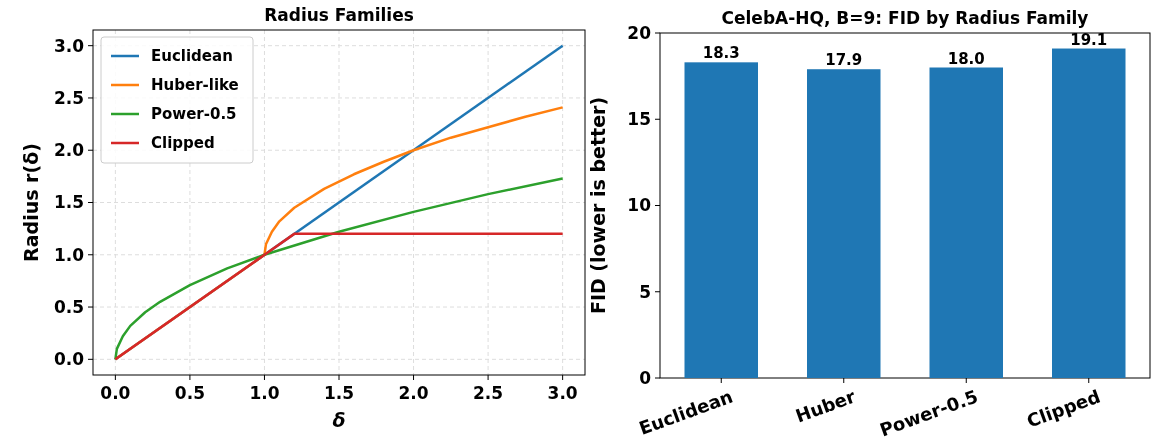 The height and width of the screenshot is (445, 1156). What do you see at coordinates (115, 393) in the screenshot?
I see `x-tick-label: 0.0` at bounding box center [115, 393].